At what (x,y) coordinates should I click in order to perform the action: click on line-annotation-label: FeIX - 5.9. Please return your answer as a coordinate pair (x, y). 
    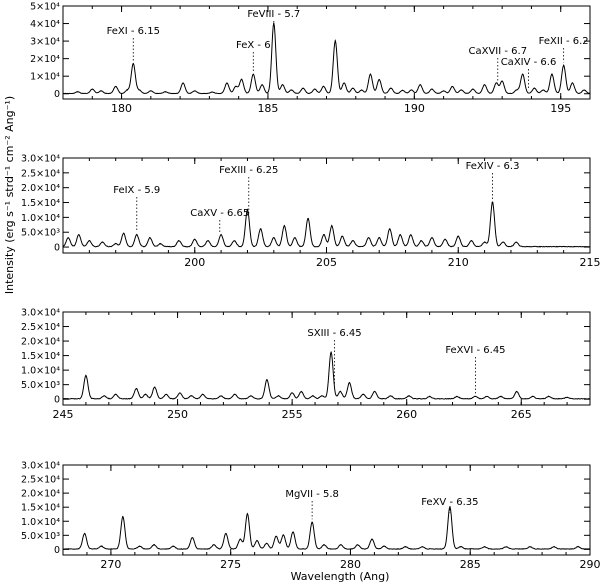
    Looking at the image, I should click on (136, 190).